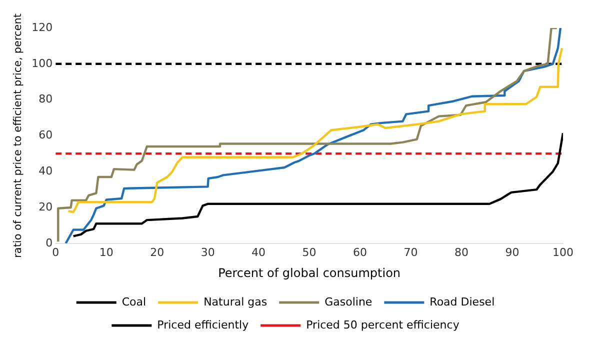  Describe the element at coordinates (309, 273) in the screenshot. I see `x-axis-title: Percent of global consumption` at that location.